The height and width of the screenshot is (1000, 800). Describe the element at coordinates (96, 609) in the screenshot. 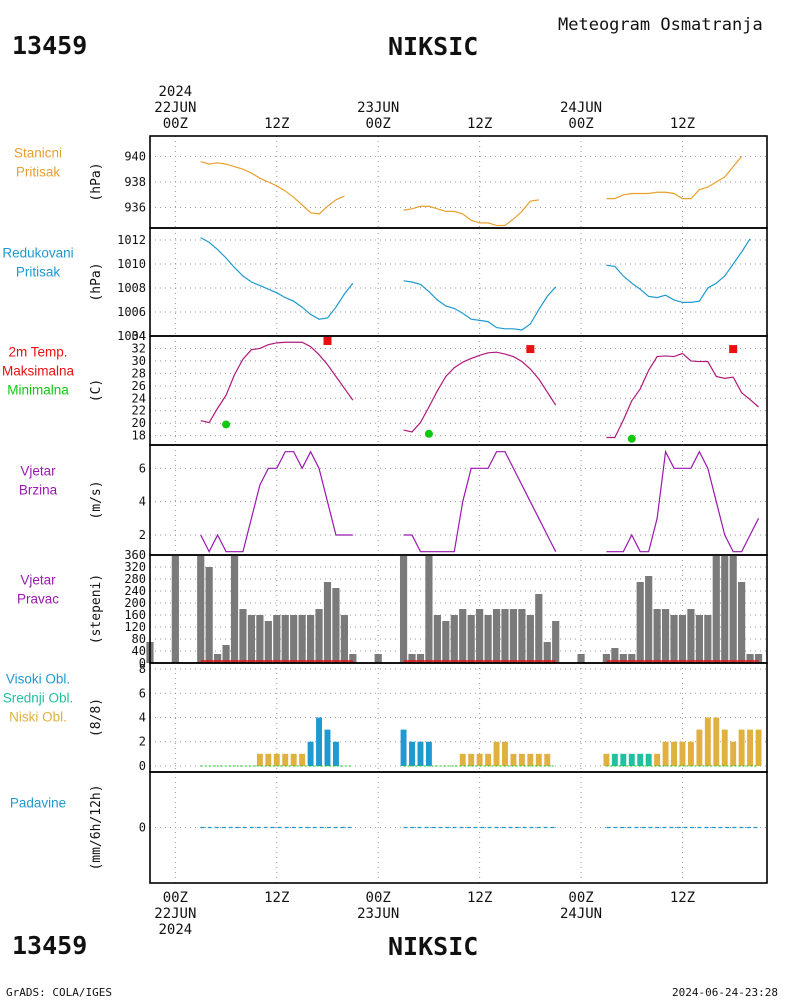

I see `y-axis-label: (stepeni)` at that location.